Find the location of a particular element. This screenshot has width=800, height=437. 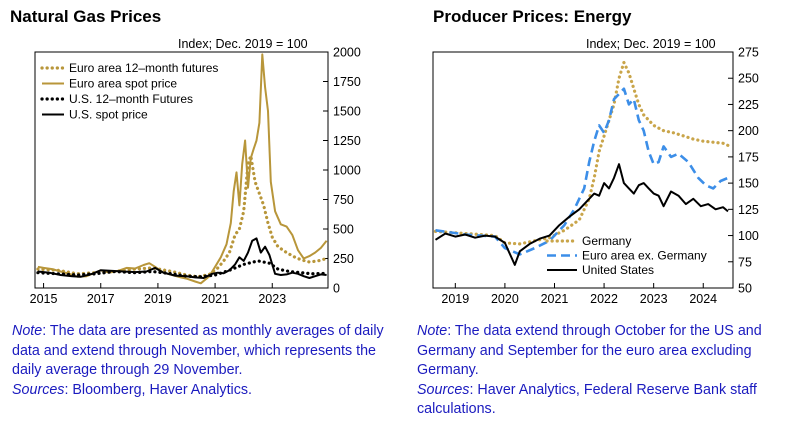

x-tick-label: 2022 is located at coordinates (604, 299).